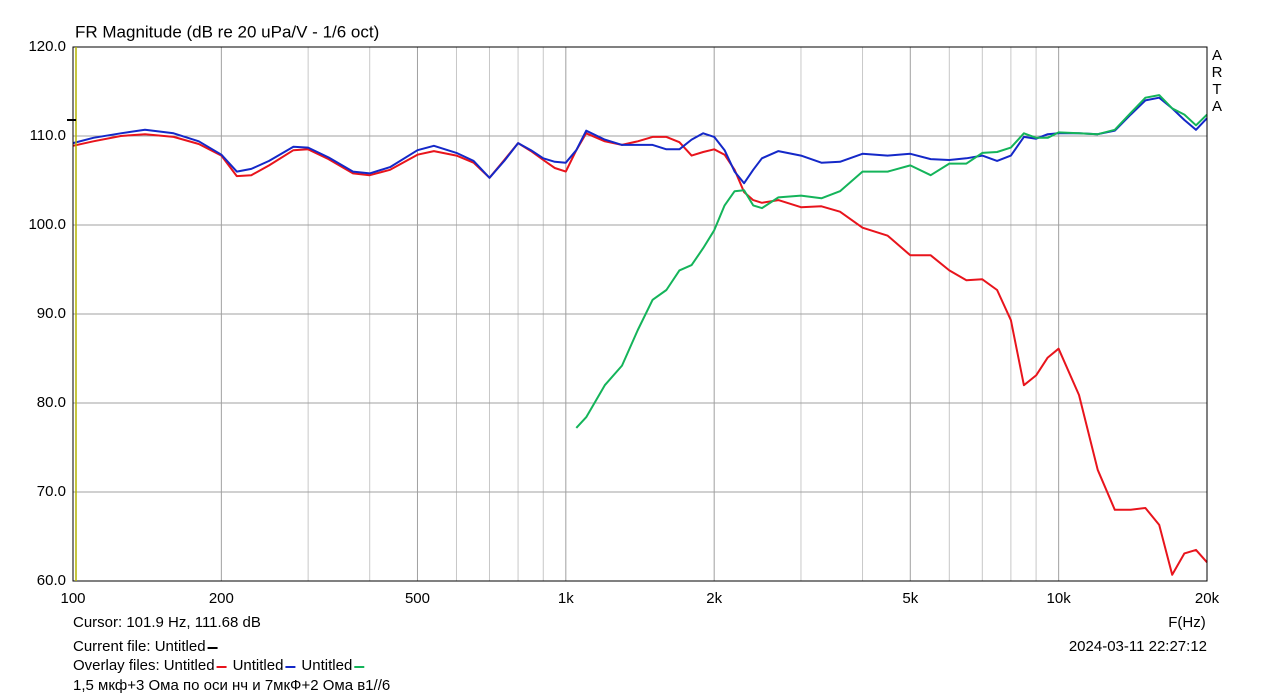 Image resolution: width=1279 pixels, height=699 pixels. I want to click on x-tick-label: 2k, so click(714, 598).